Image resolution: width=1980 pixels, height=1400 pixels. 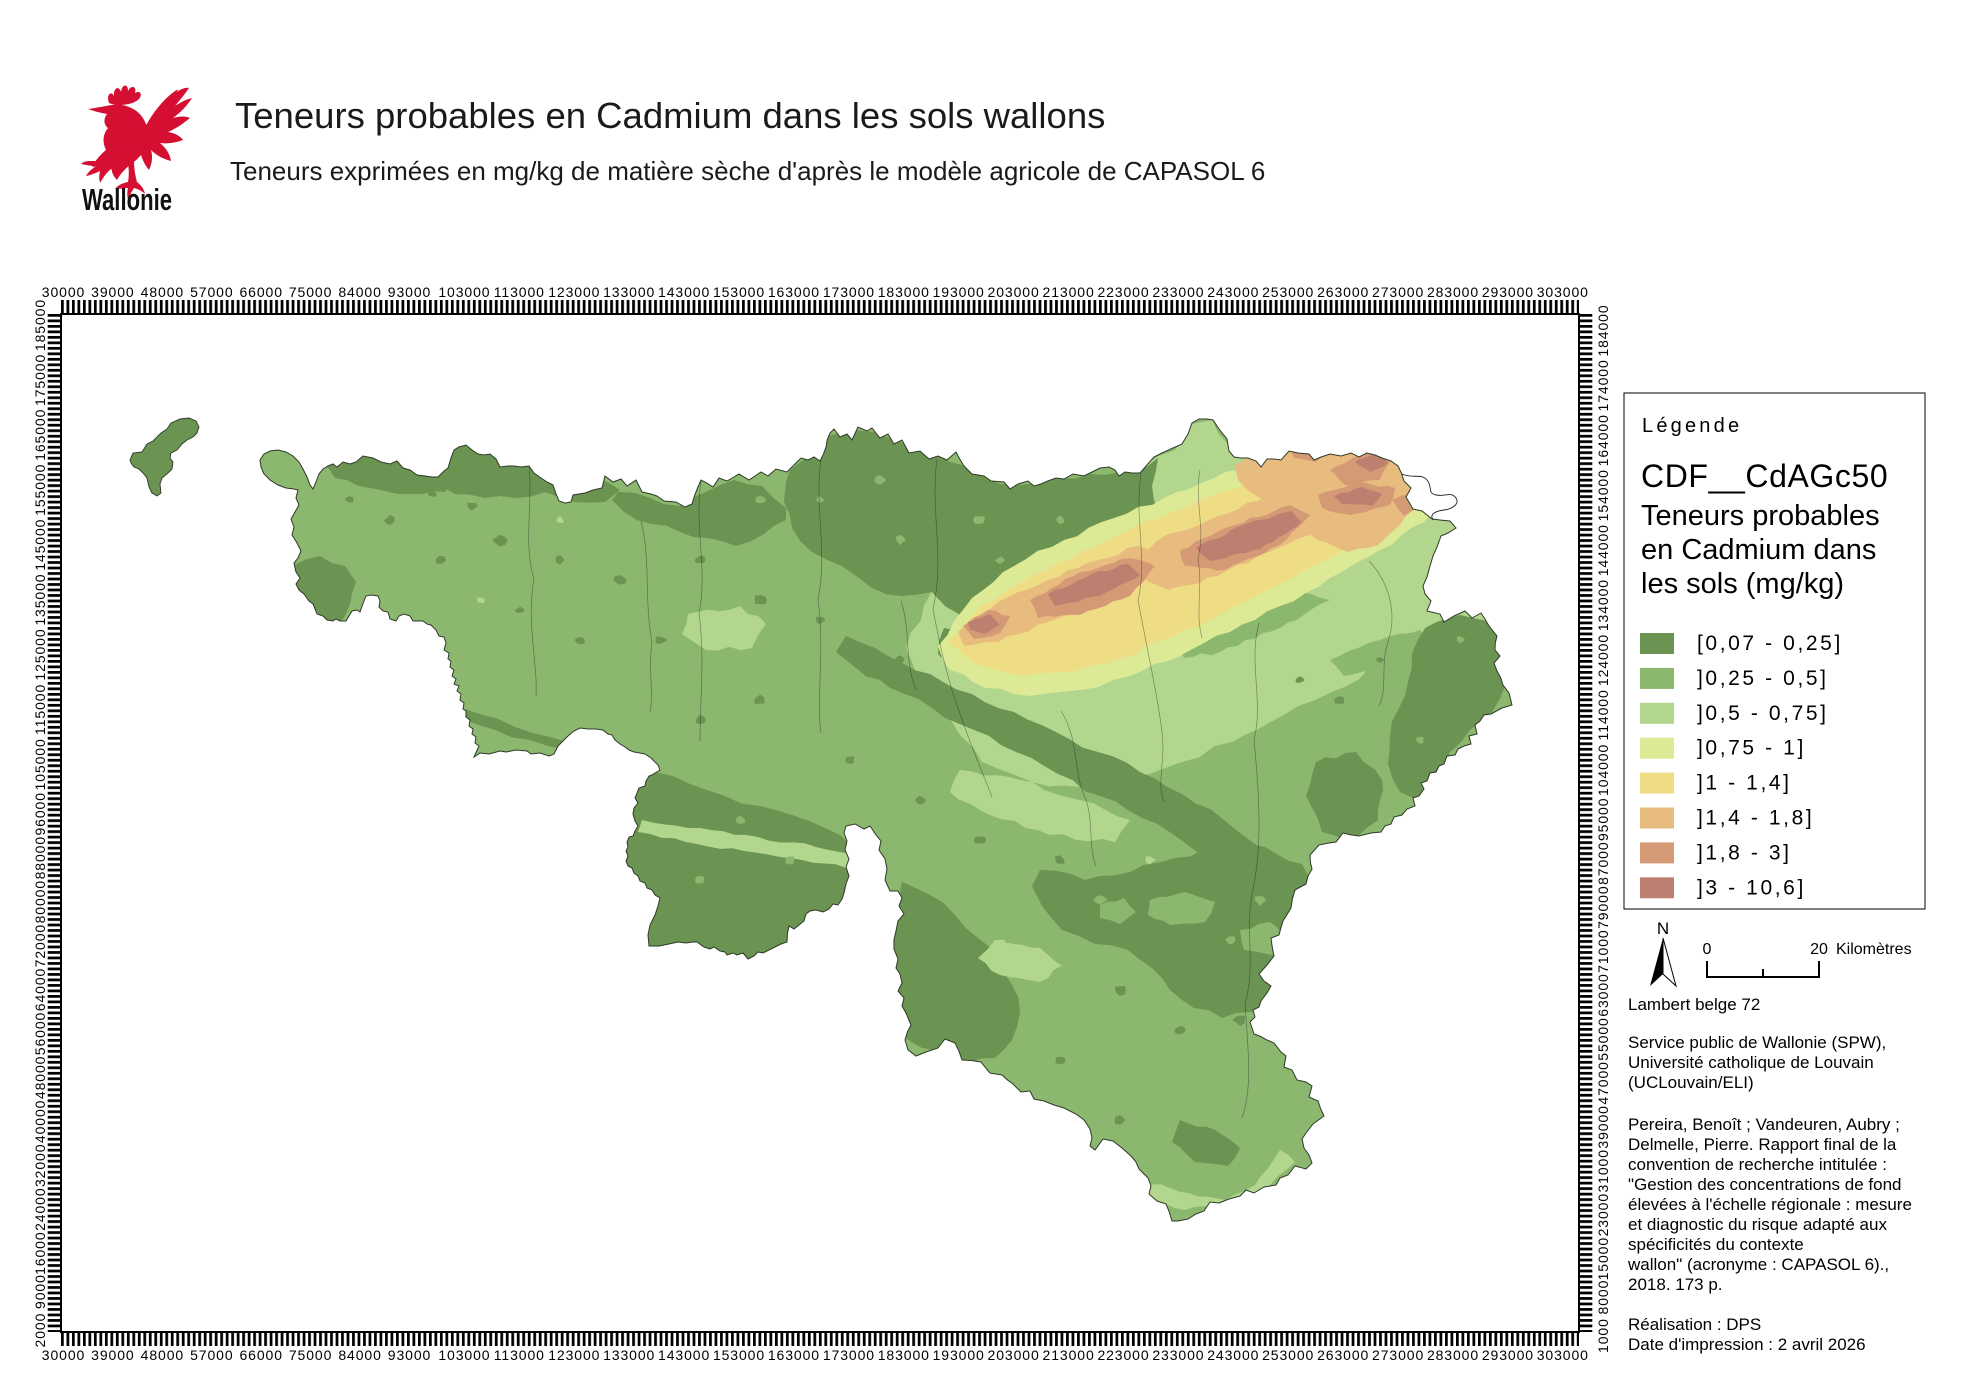 What do you see at coordinates (40, 813) in the screenshot?
I see `svg-text: 96000` at bounding box center [40, 813].